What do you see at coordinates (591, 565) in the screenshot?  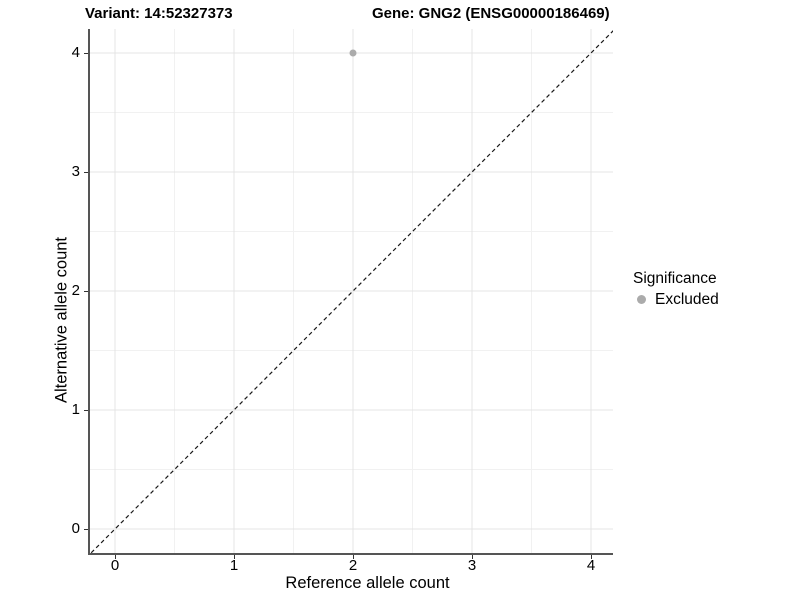 I see `x-tick-label: 4` at bounding box center [591, 565].